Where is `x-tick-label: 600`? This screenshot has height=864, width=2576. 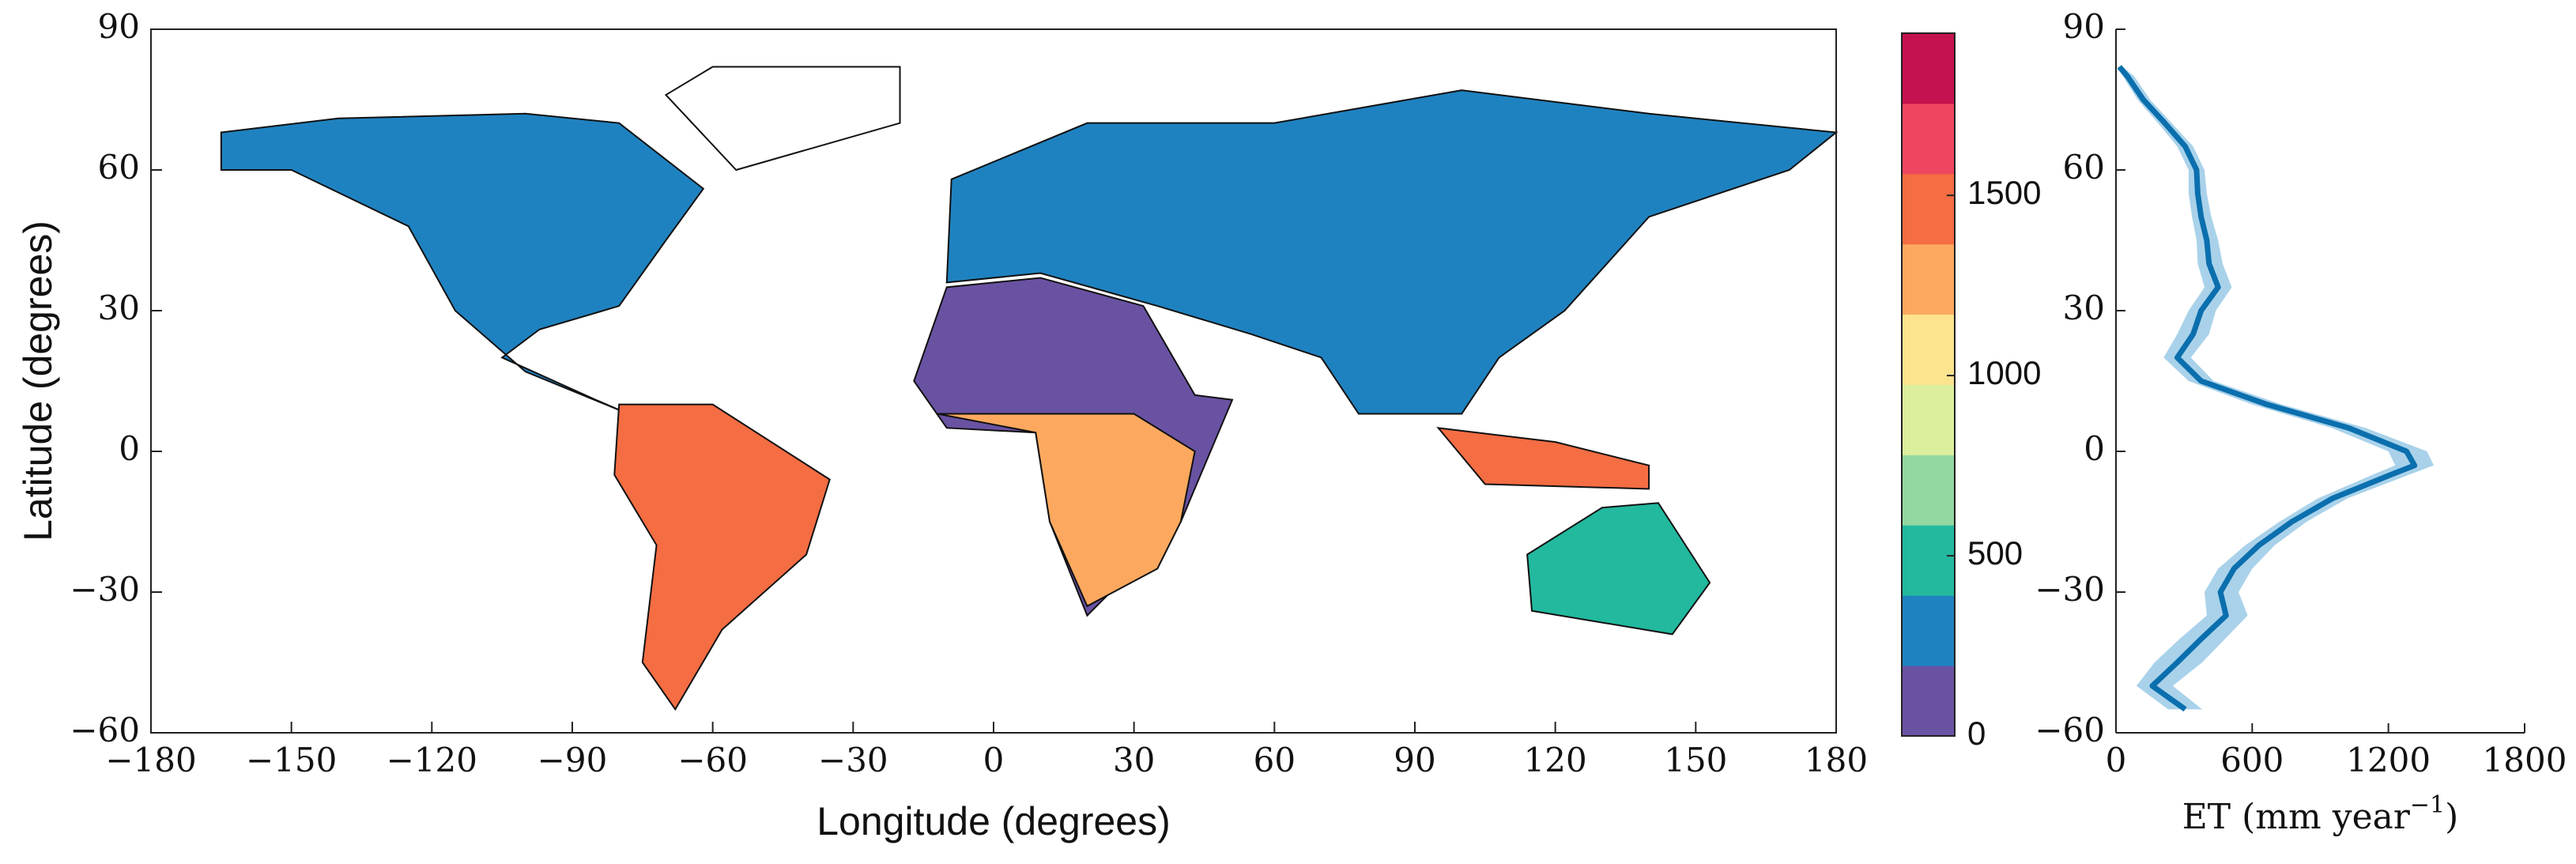
x-tick-label: 600 is located at coordinates (2252, 760).